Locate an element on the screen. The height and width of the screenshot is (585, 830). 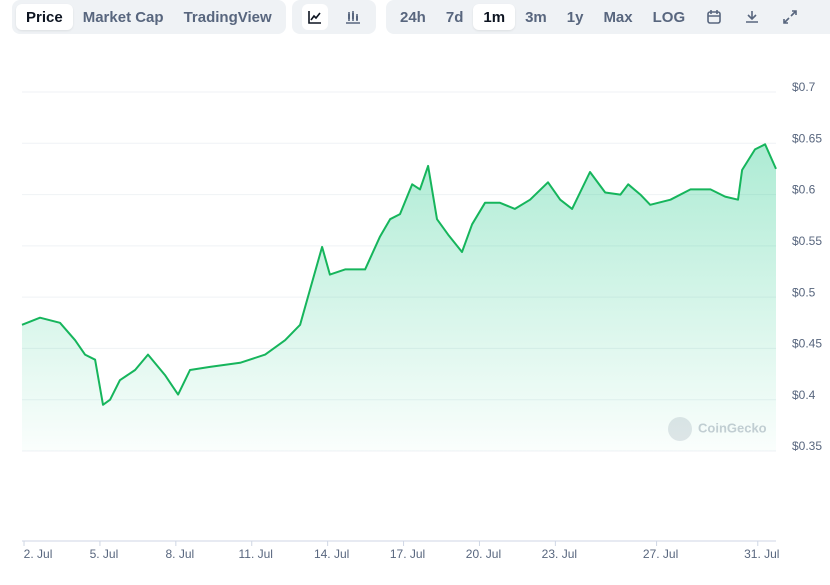
candle-icon is located at coordinates (353, 17).